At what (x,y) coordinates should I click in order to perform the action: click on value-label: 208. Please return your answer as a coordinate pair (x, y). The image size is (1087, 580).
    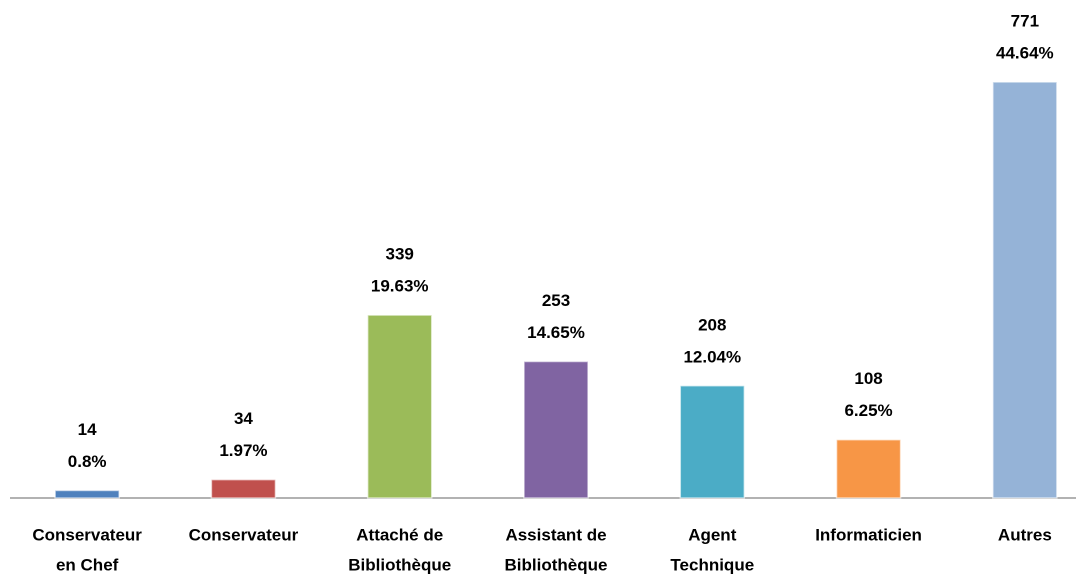
    Looking at the image, I should click on (712, 324).